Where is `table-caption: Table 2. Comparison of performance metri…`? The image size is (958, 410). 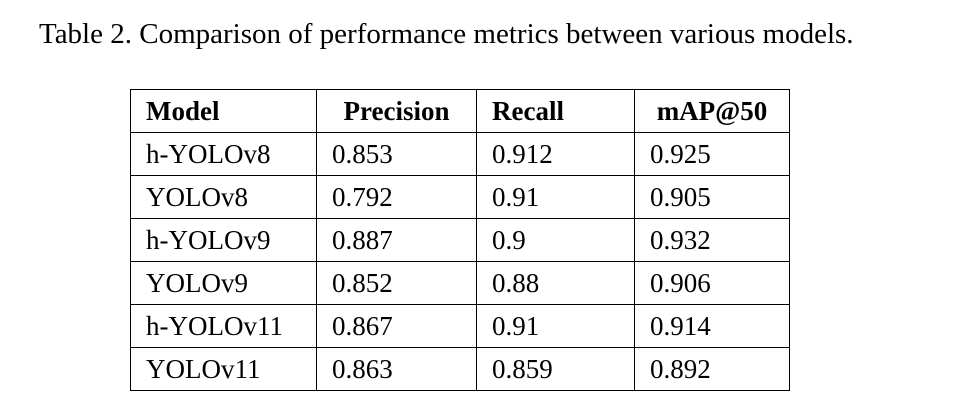
table-caption: Table 2. Comparison of performance metri… is located at coordinates (446, 34).